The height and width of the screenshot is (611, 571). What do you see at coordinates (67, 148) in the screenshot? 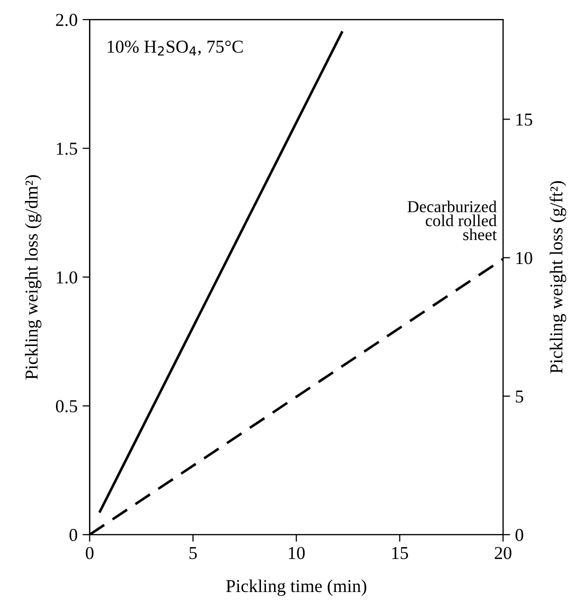
I see `y-tick-label: 1.5` at bounding box center [67, 148].